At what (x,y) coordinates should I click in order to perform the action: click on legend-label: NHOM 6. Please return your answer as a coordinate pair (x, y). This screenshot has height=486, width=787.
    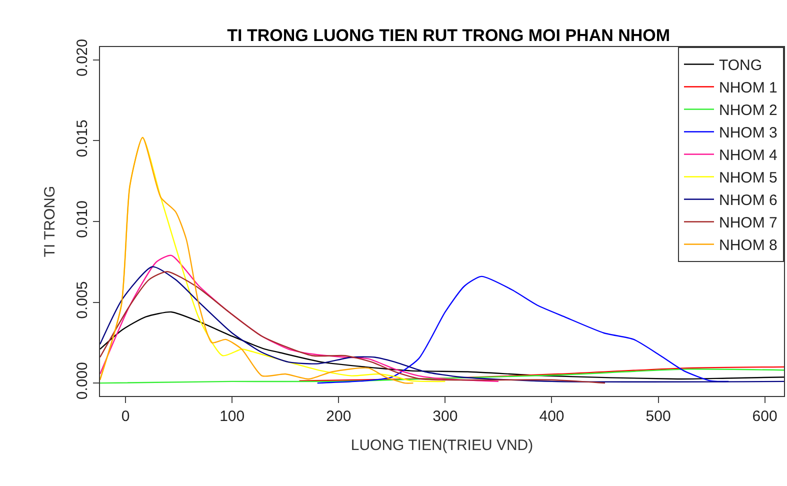
    Looking at the image, I should click on (748, 201).